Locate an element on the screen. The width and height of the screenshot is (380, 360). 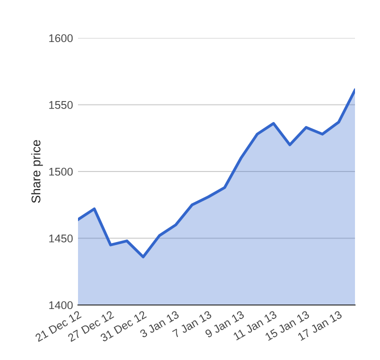
y-tick-label: 1600 is located at coordinates (61, 38).